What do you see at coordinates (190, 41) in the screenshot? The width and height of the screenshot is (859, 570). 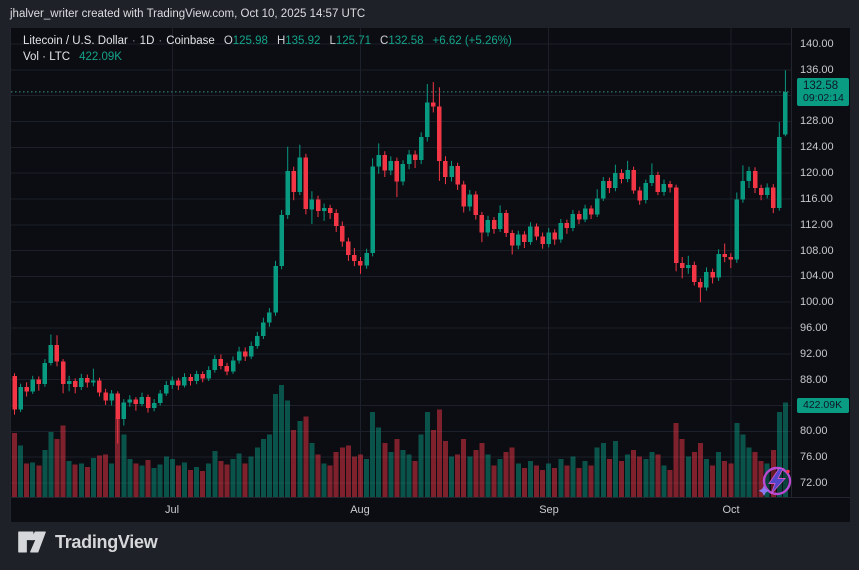 I see `exchange-name: Coinbase` at bounding box center [190, 41].